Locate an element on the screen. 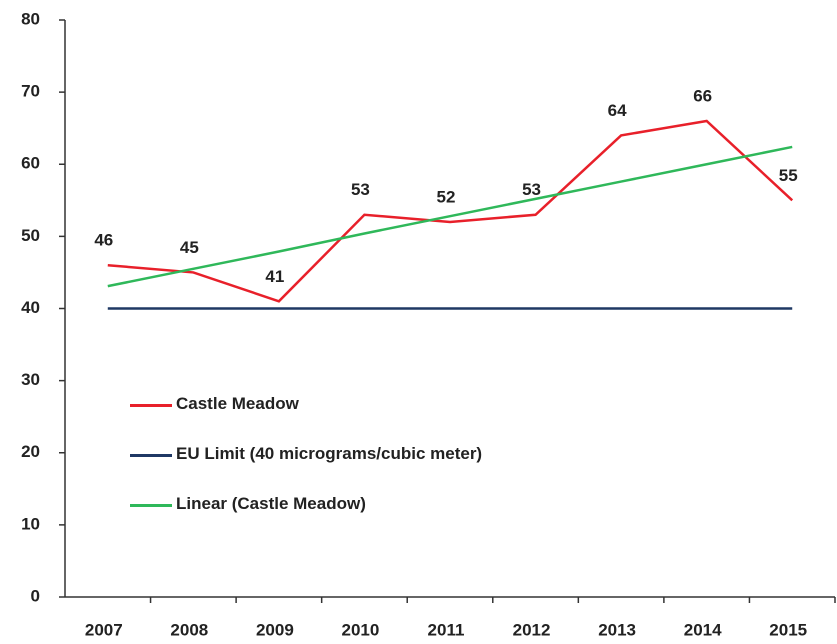 Image resolution: width=837 pixels, height=644 pixels. data-label: 55 is located at coordinates (788, 175).